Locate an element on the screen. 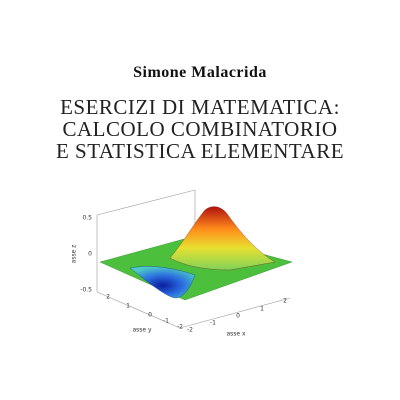 The image size is (400, 400). surface-dip is located at coordinates (162, 282).